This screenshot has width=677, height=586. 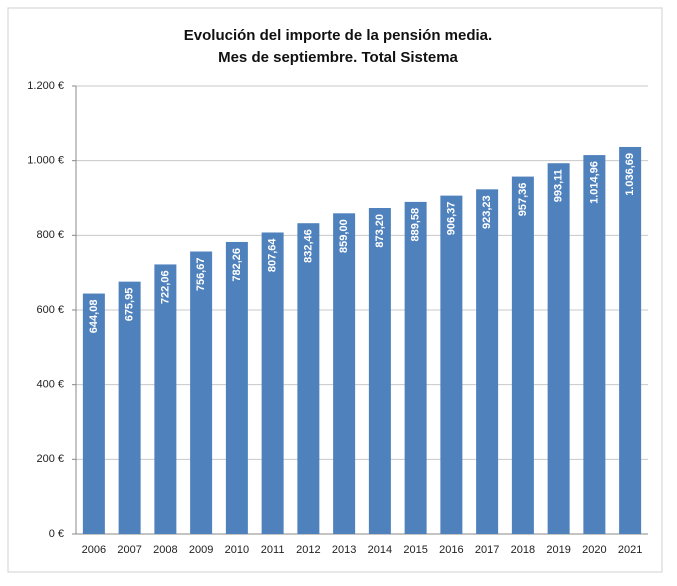 I want to click on x-tick-label: 2020, so click(x=594, y=550).